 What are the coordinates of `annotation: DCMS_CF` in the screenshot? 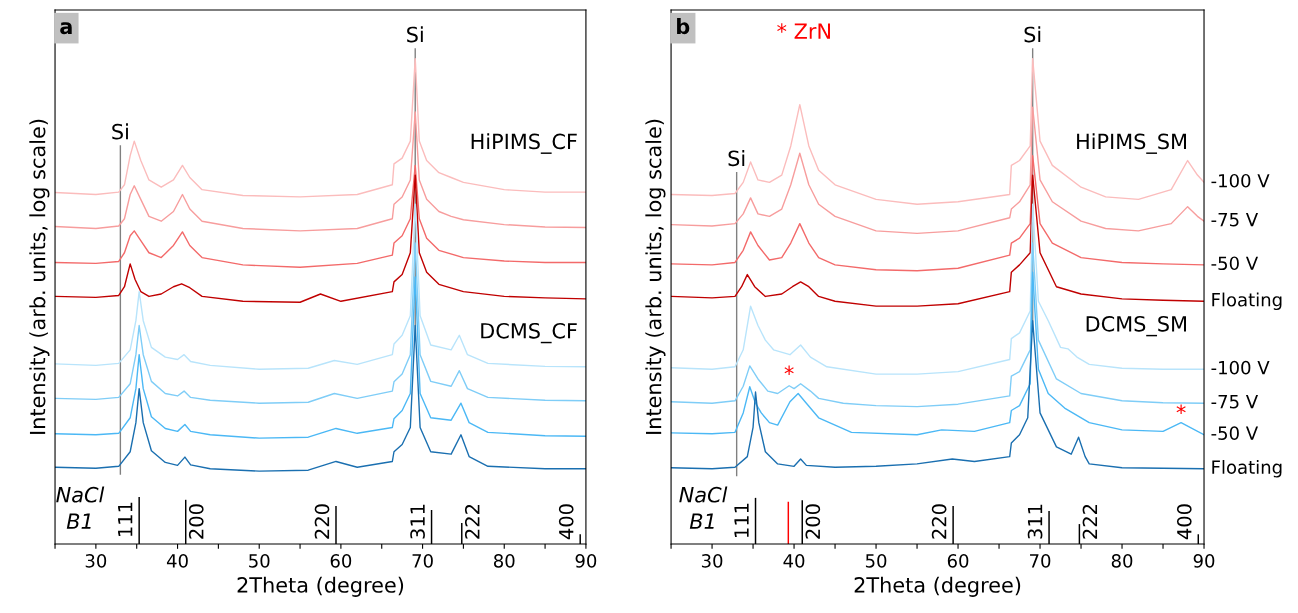 It's located at (529, 333).